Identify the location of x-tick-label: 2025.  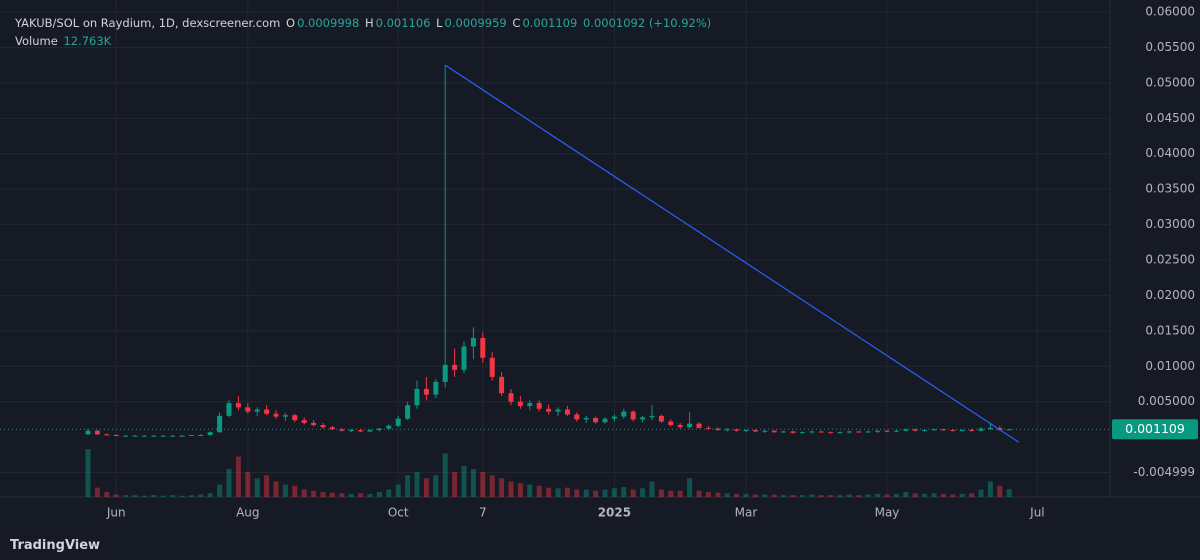
(614, 513).